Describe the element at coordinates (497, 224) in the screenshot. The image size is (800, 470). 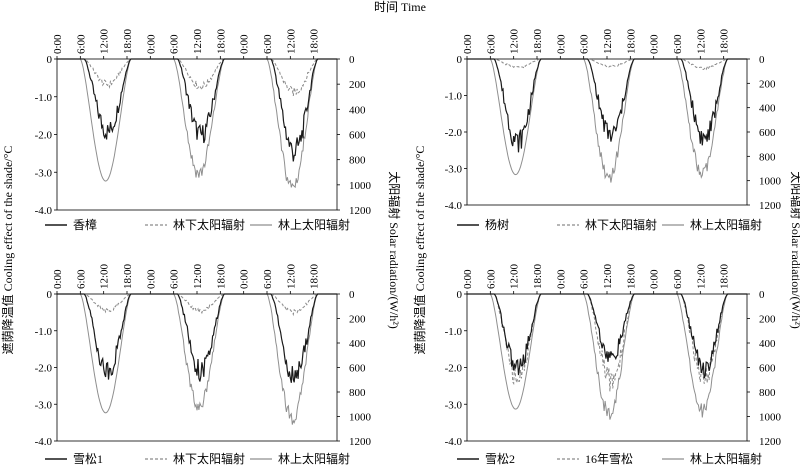
I see `legend-label: 杨树` at that location.